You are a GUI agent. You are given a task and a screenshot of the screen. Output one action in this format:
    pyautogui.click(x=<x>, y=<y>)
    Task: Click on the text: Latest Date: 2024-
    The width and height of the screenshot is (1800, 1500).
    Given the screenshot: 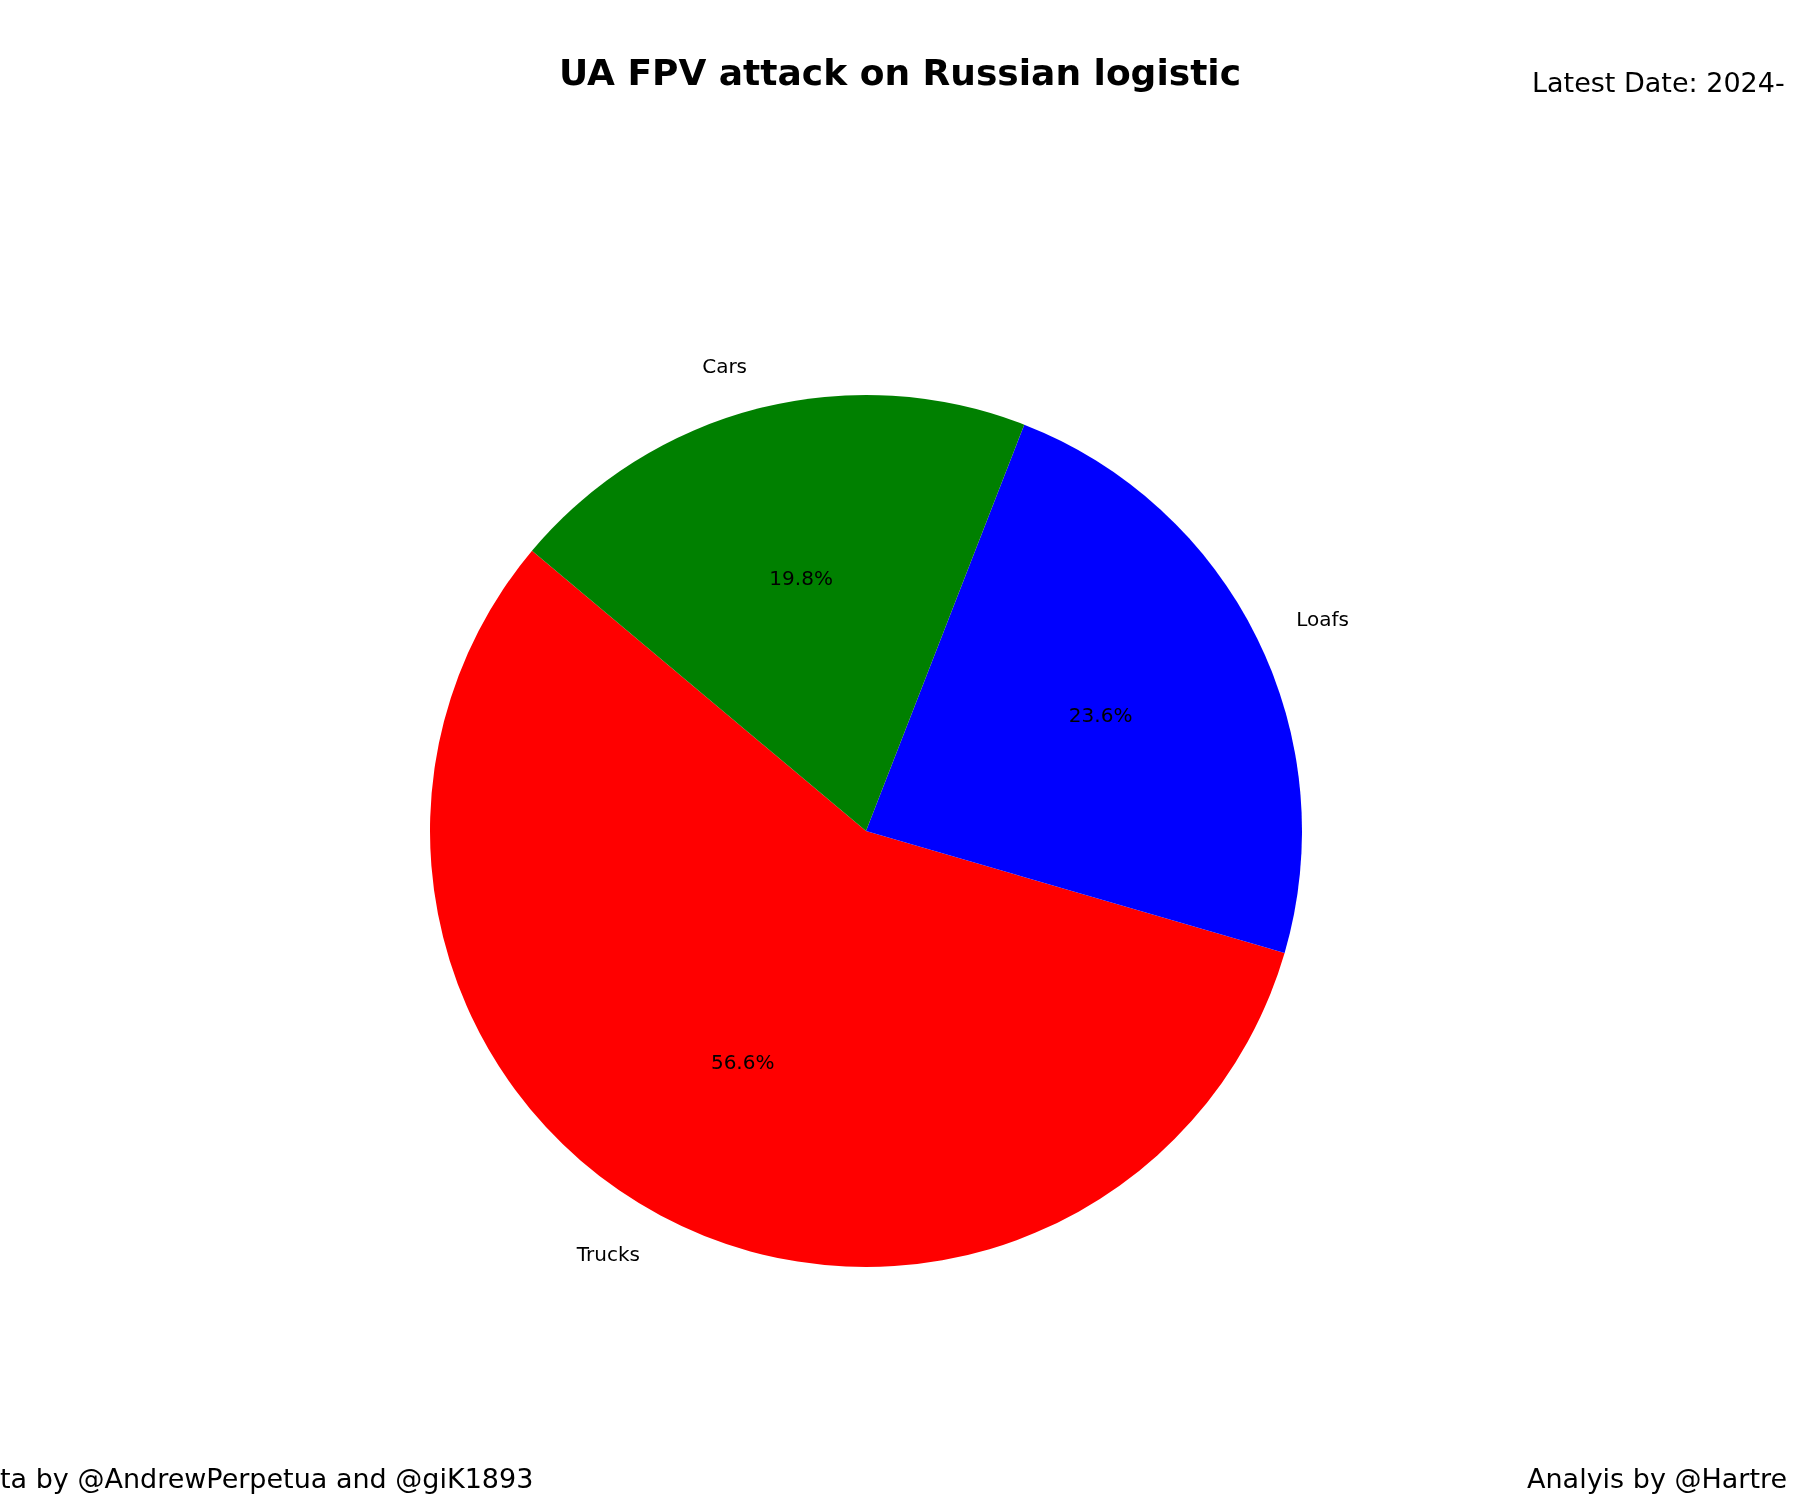 What is the action you would take?
    pyautogui.click(x=1658, y=82)
    